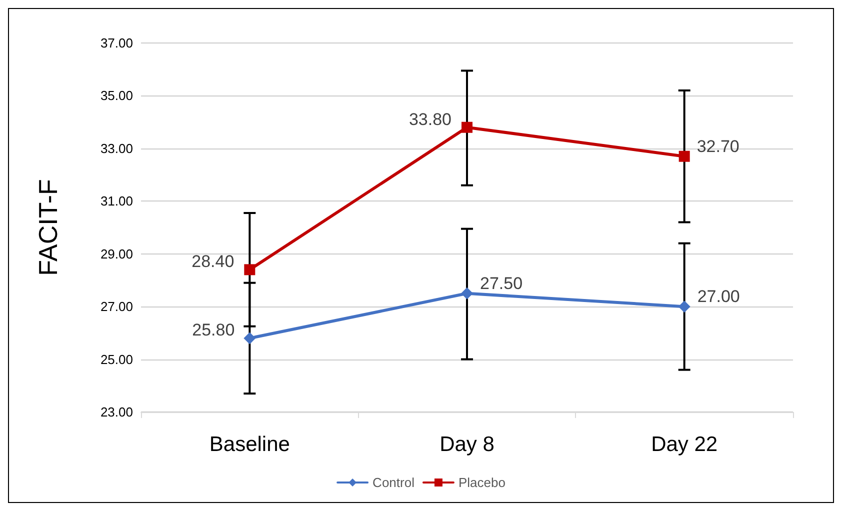  I want to click on y-tick-label: 33.00, so click(116, 148).